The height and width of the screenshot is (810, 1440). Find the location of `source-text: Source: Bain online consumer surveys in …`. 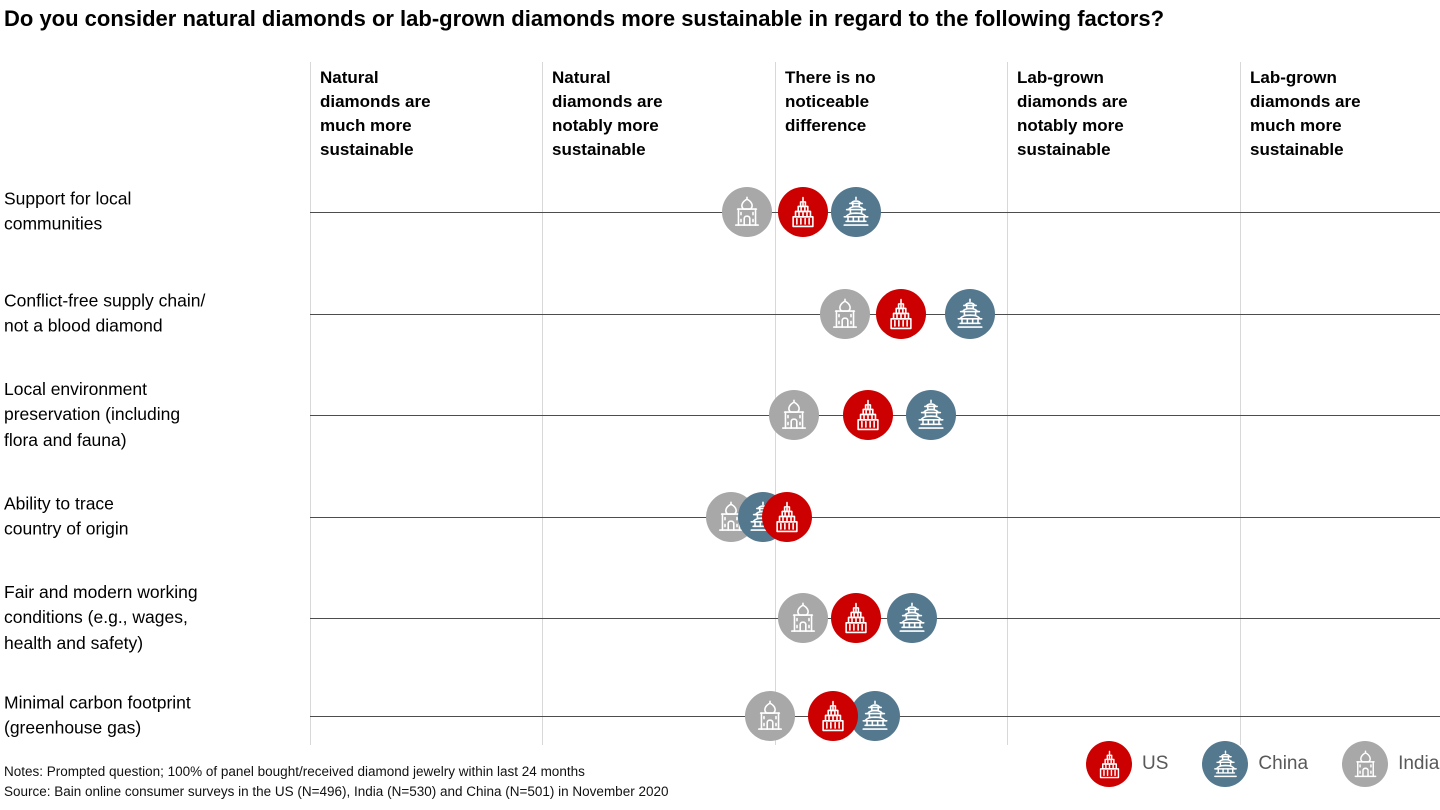

source-text: Source: Bain online consumer surveys in … is located at coordinates (336, 792).